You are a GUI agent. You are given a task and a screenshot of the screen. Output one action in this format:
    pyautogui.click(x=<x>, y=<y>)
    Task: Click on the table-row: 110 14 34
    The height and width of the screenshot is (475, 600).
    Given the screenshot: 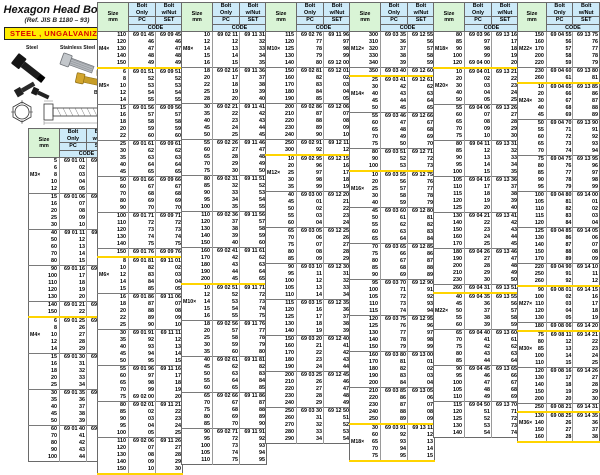 What is the action you would take?
    pyautogui.click(x=308, y=296)
    